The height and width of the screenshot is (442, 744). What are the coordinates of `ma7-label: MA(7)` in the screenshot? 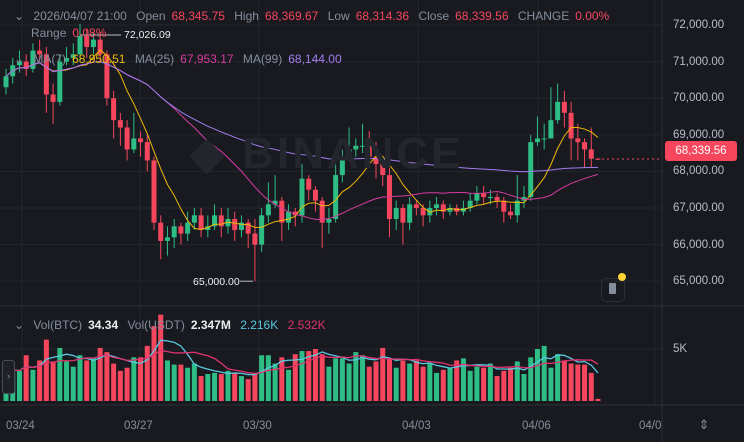 It's located at (50, 59).